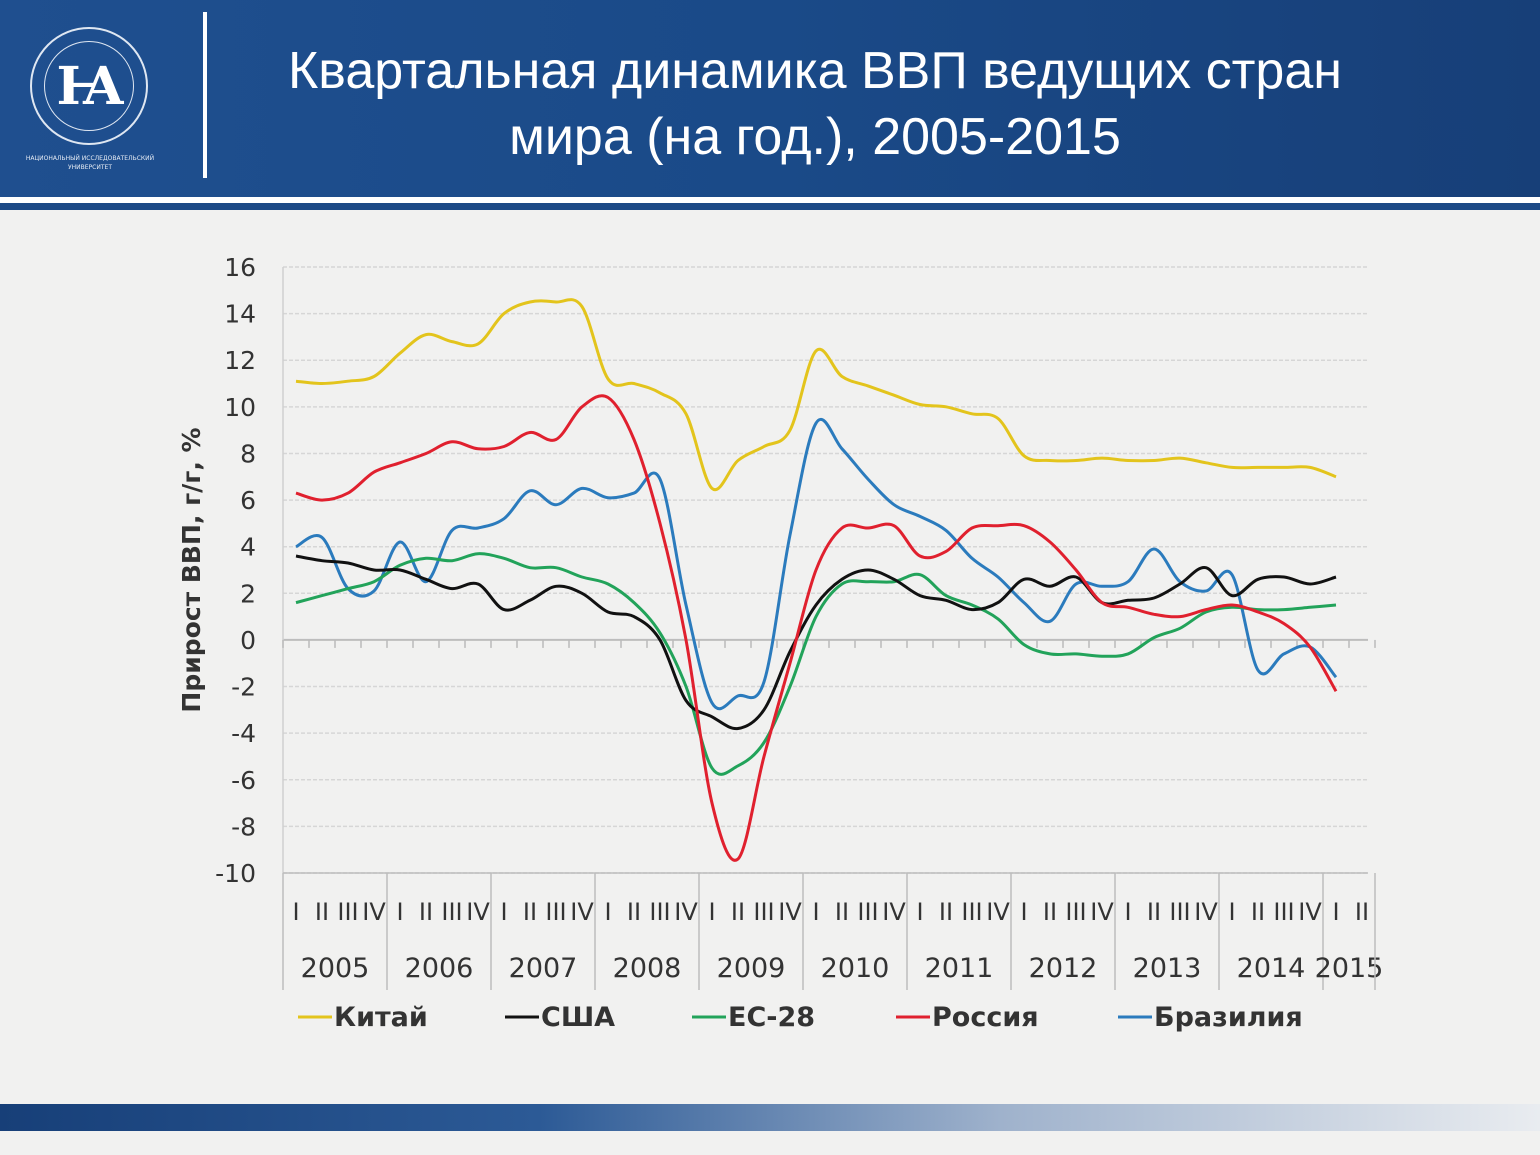 The height and width of the screenshot is (1155, 1540). Describe the element at coordinates (191, 569) in the screenshot. I see `y-axis-label: Прирост ВВП, г/г, %` at that location.